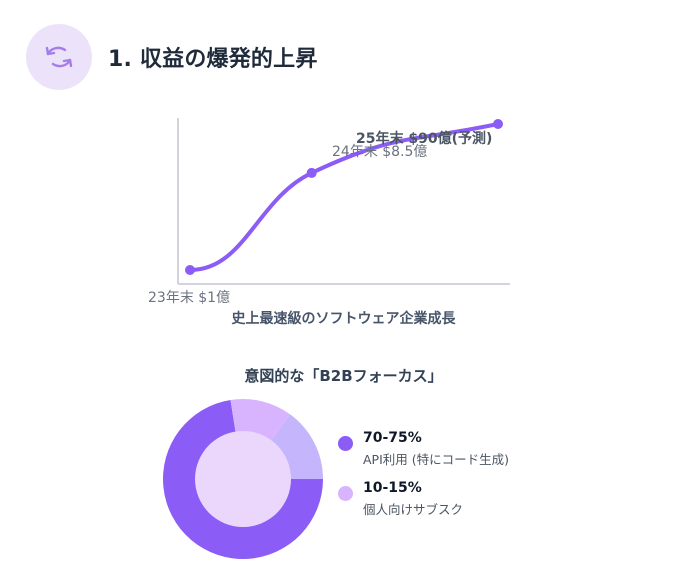 Image resolution: width=687 pixels, height=577 pixels. What do you see at coordinates (345, 443) in the screenshot?
I see `legend-swatch-api` at bounding box center [345, 443].